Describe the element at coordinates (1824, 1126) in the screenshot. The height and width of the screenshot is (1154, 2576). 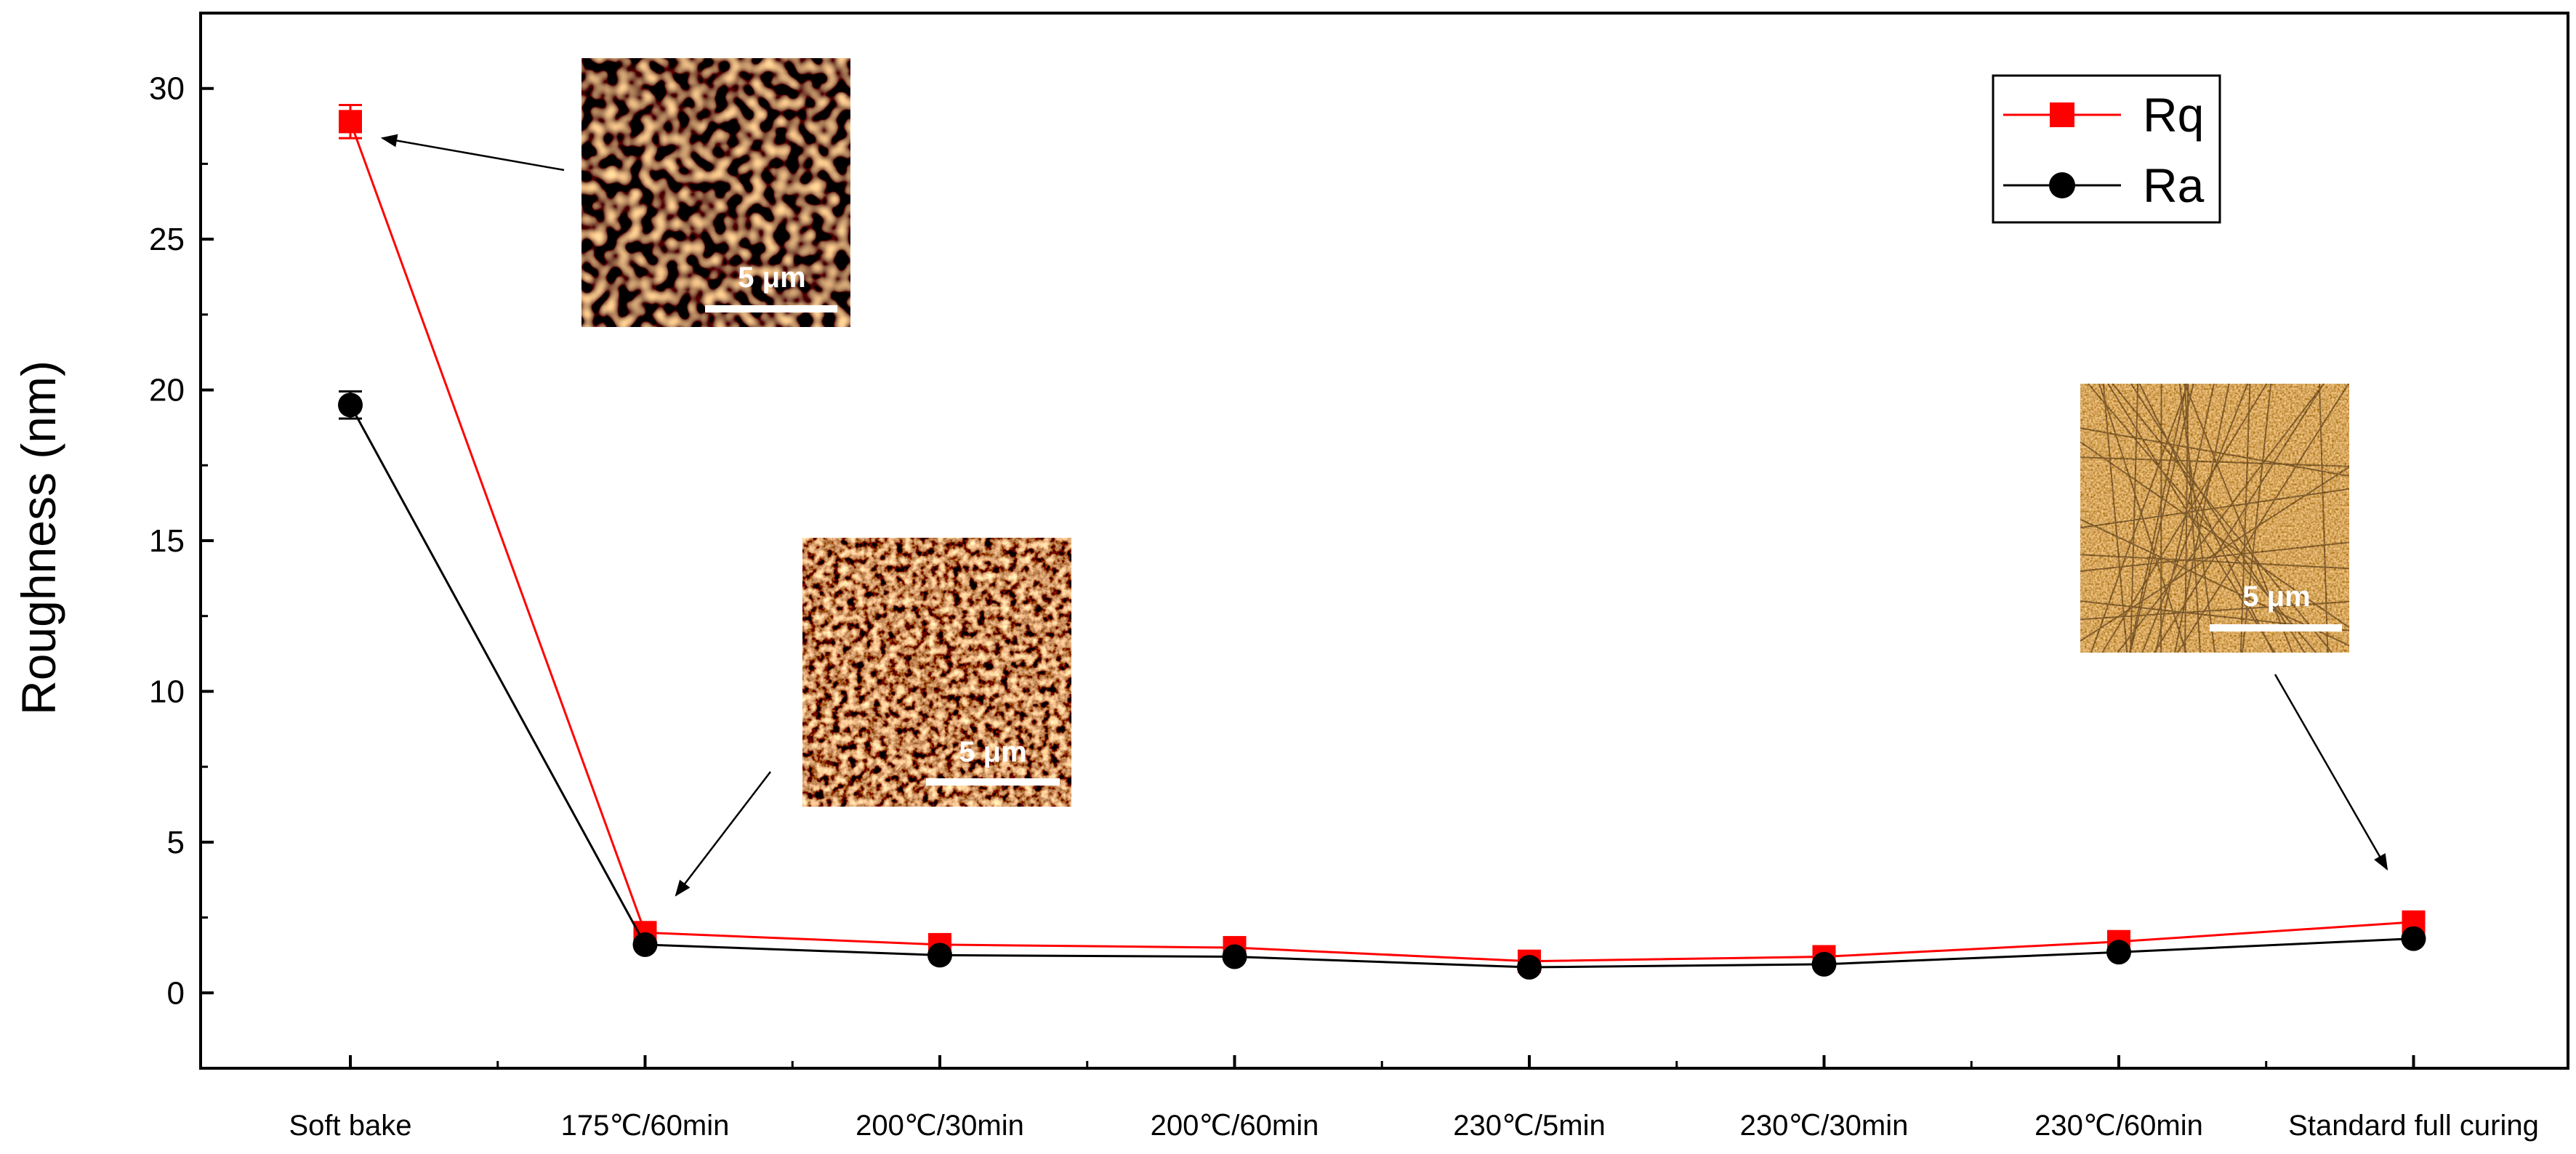
I see `x-tick-label: 230℃/30min` at that location.